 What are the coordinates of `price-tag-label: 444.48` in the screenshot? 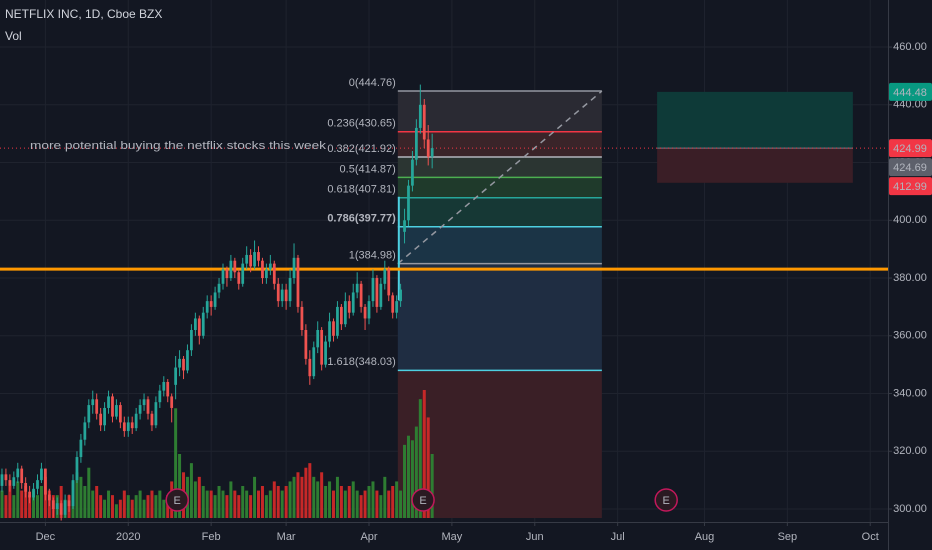 It's located at (910, 93).